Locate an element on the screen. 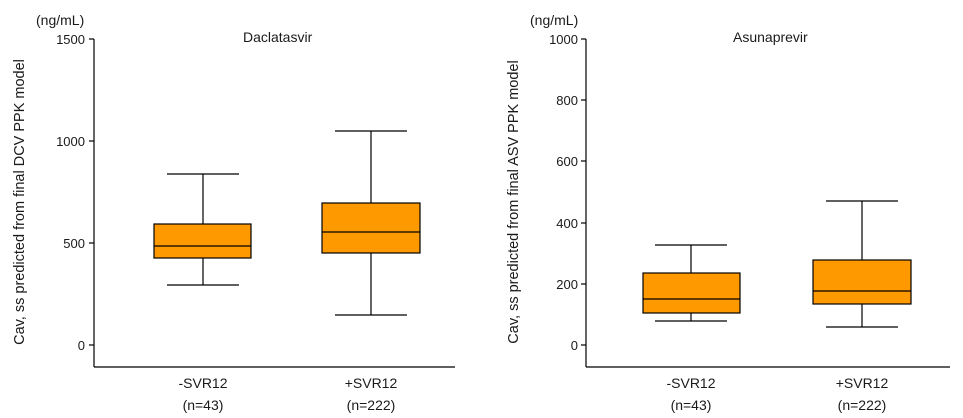  panel-2-iqr-box-pos is located at coordinates (862, 282).